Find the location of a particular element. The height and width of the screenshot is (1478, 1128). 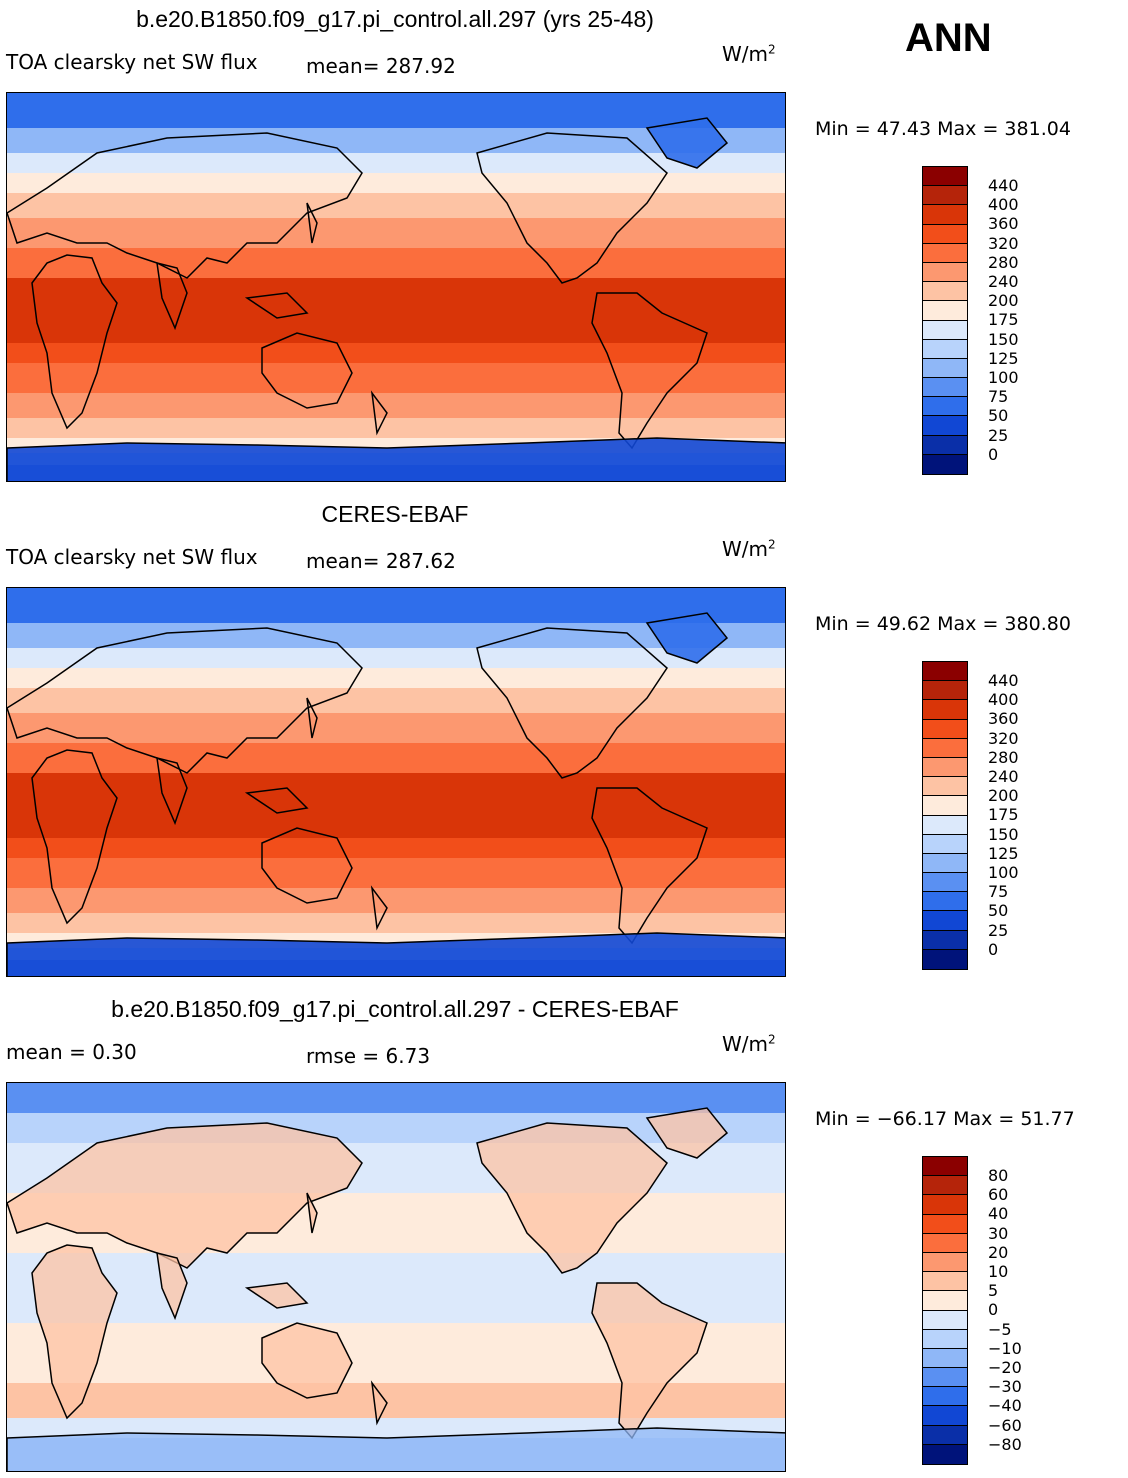

units-base: W/m is located at coordinates (745, 1044).